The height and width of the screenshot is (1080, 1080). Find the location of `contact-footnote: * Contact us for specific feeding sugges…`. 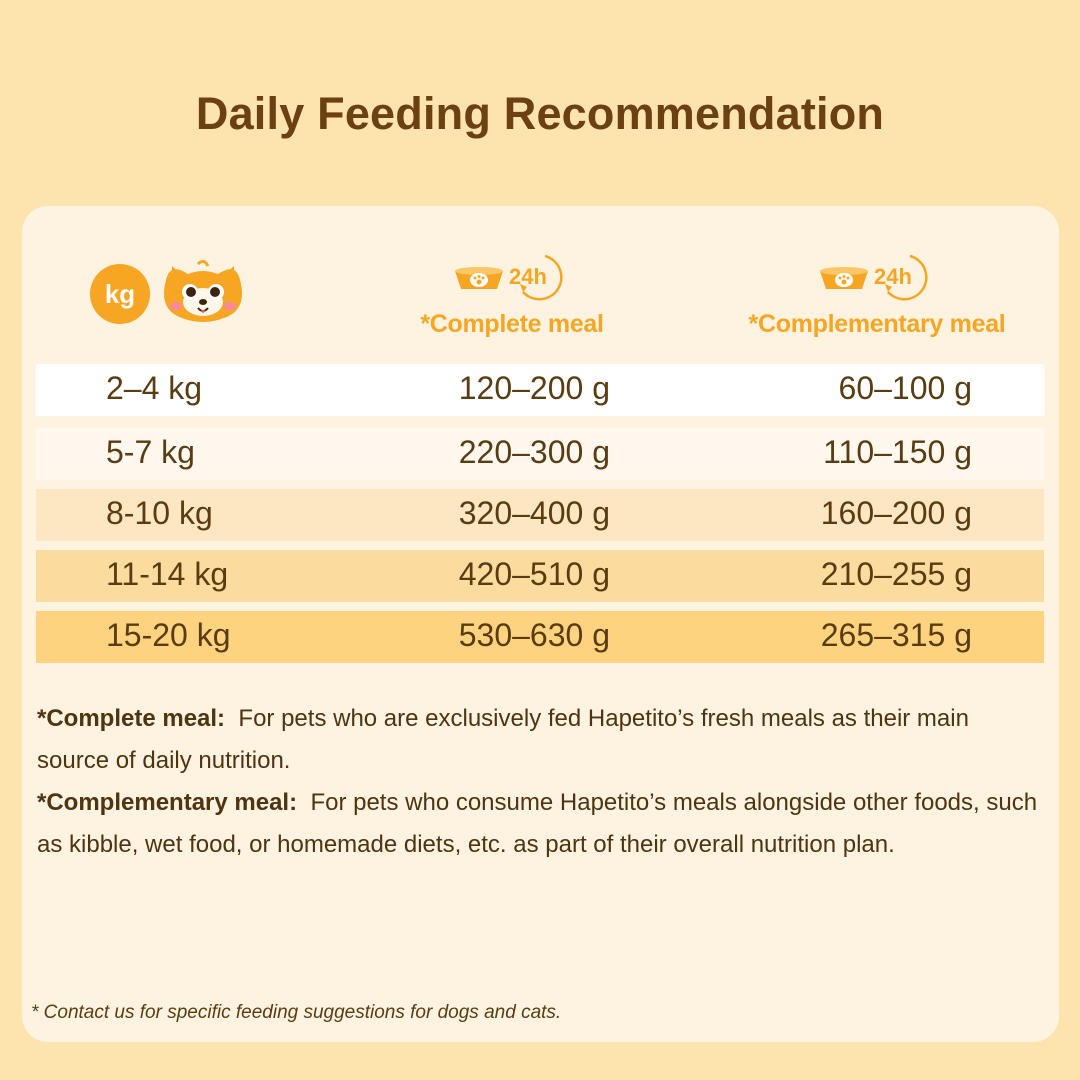

contact-footnote: * Contact us for specific feeding sugges… is located at coordinates (296, 1012).